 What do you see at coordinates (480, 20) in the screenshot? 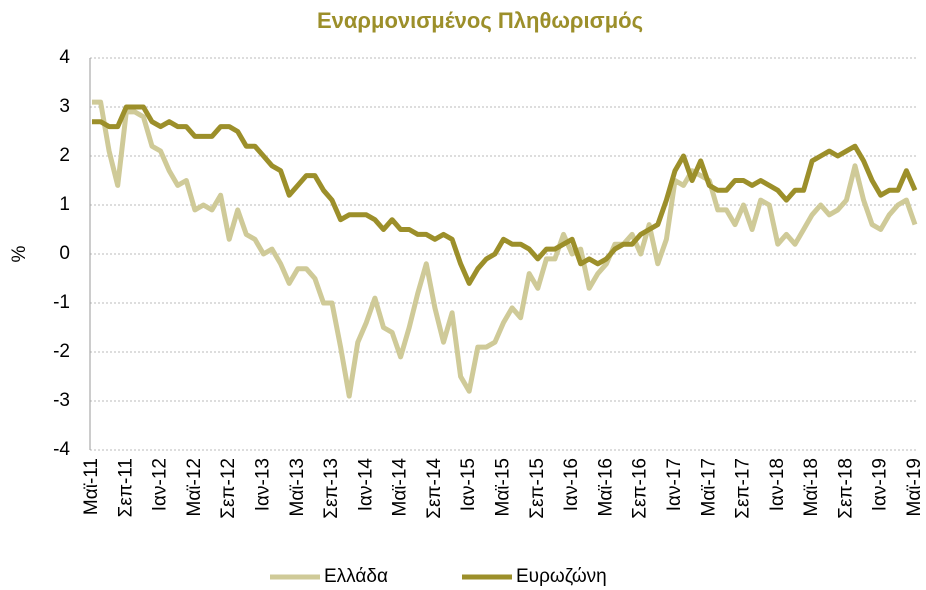
I see `chart-title: Εναρμονισμένος Πληθωρισμός` at bounding box center [480, 20].